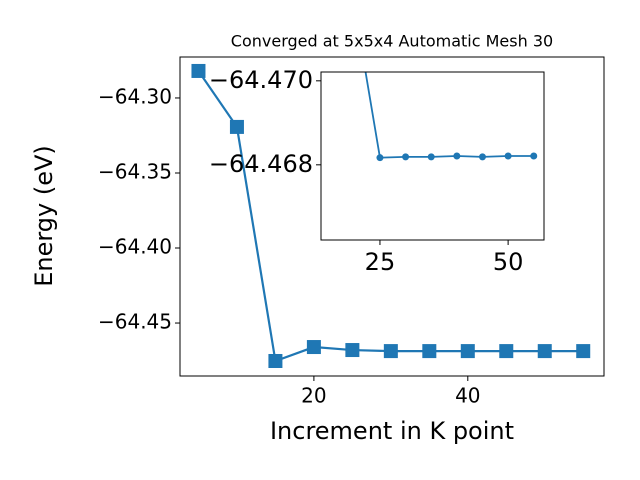 The width and height of the screenshot is (640, 480). I want to click on x-tick-label: 40, so click(467, 396).